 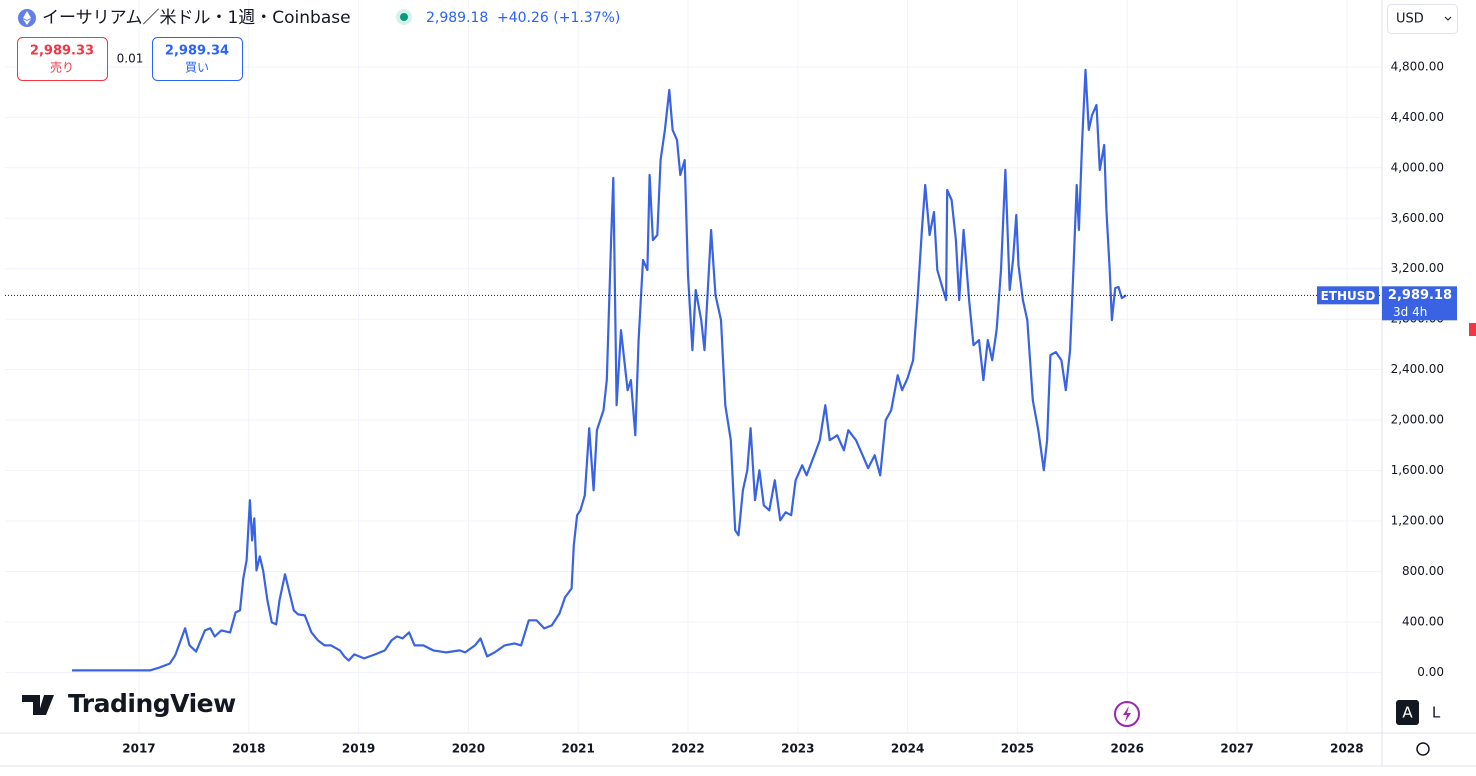 I want to click on auto-label: A, so click(x=1407, y=713).